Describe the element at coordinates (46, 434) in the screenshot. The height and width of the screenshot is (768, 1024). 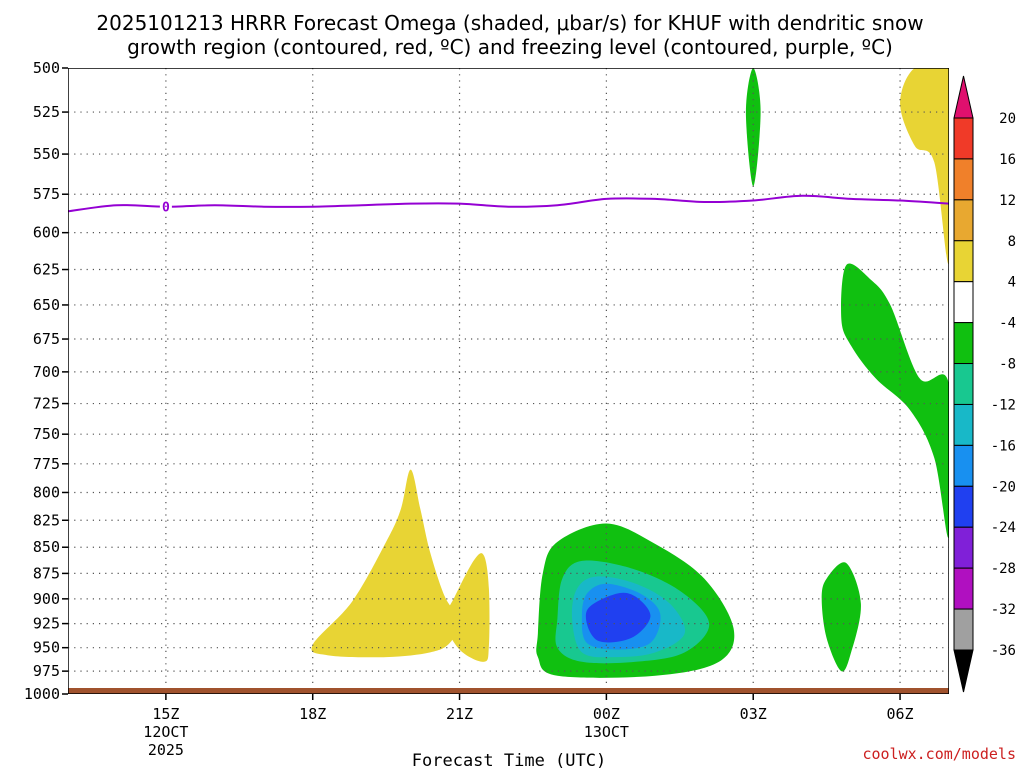
I see `y-tick-label-750: 750` at that location.